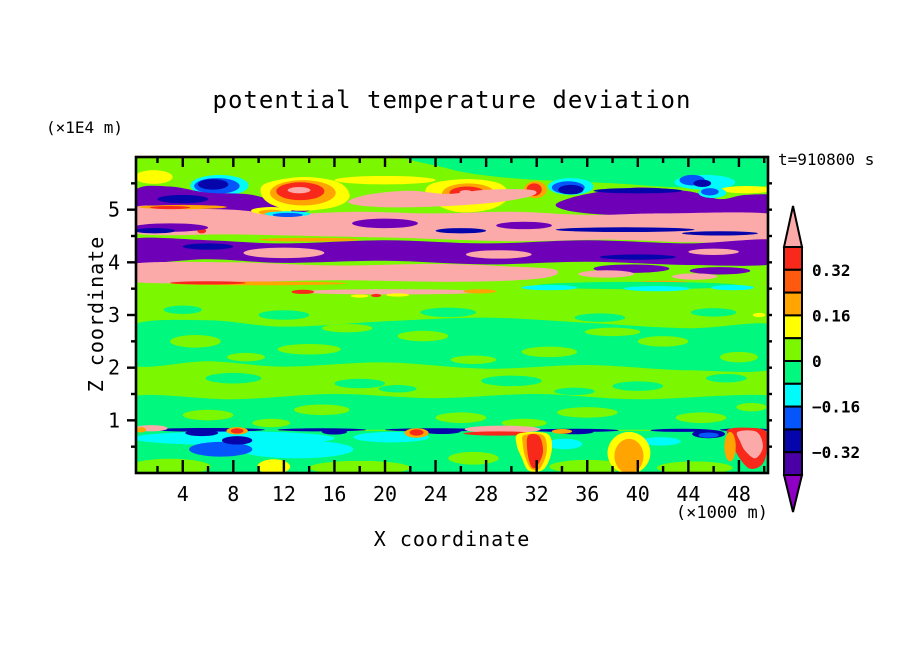 The height and width of the screenshot is (654, 904). What do you see at coordinates (114, 368) in the screenshot?
I see `svg-text: 2` at bounding box center [114, 368].